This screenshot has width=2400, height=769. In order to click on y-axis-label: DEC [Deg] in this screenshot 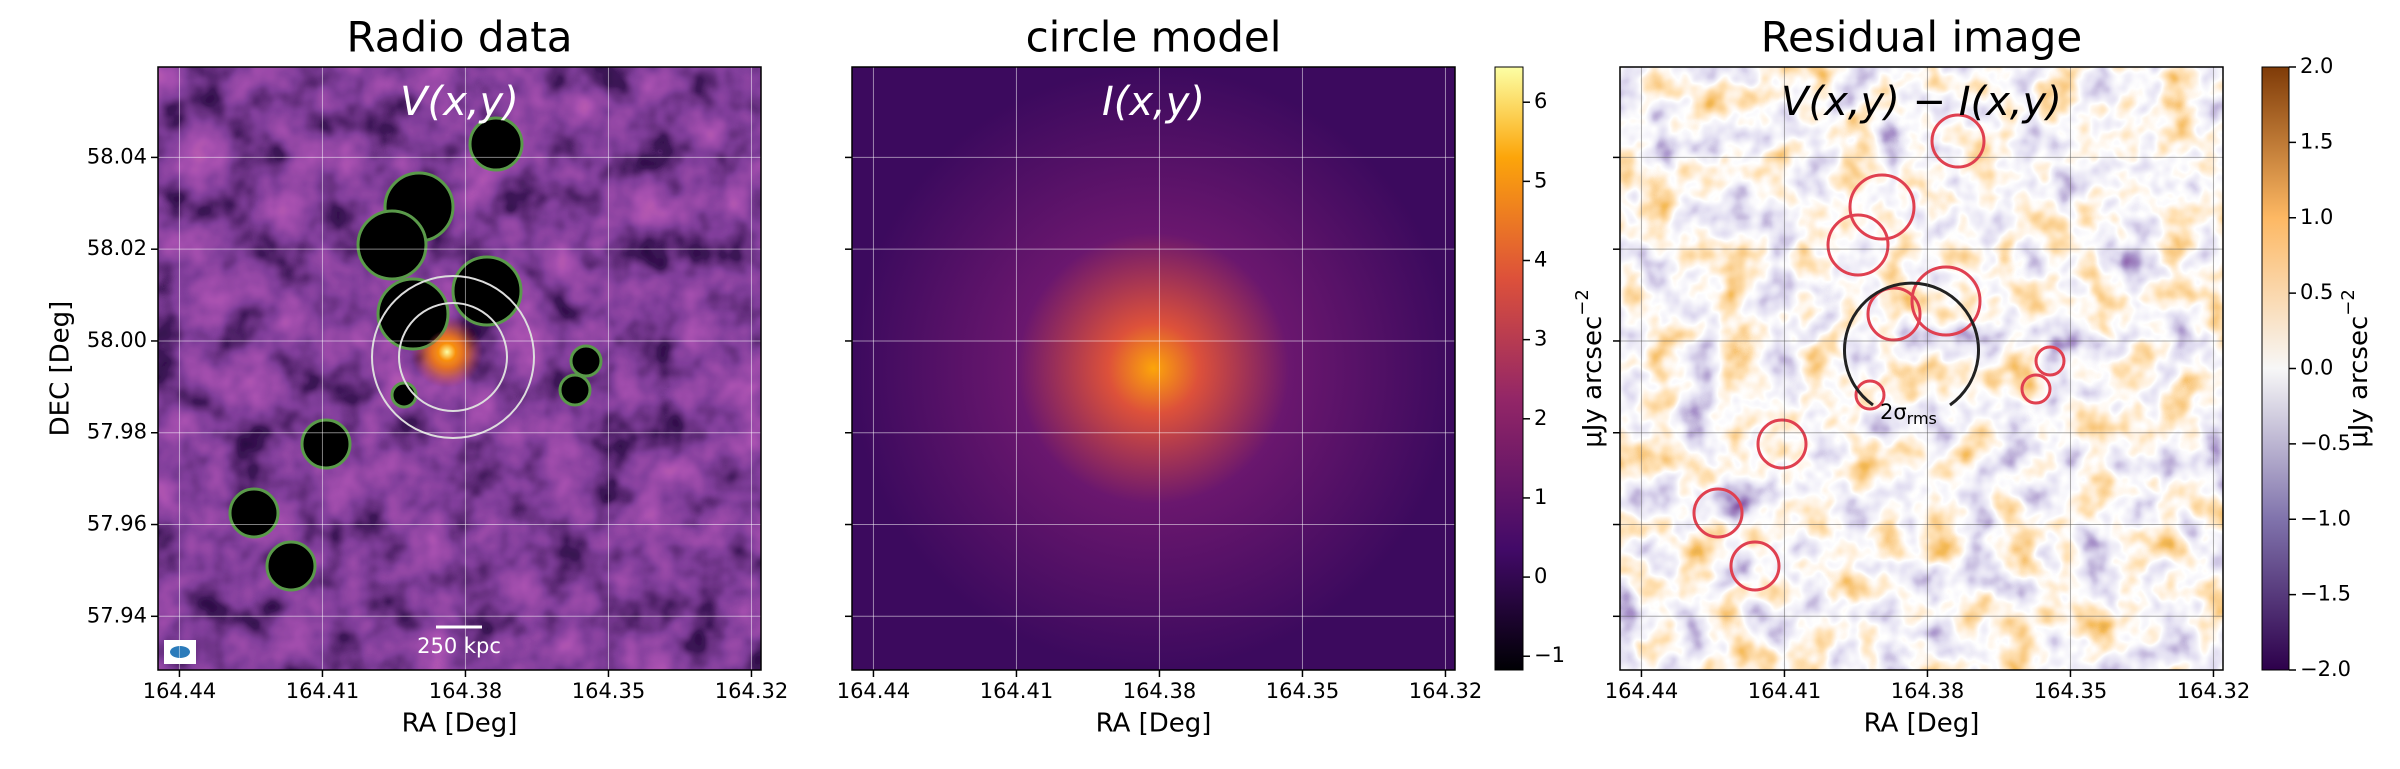, I will do `click(61, 369)`.